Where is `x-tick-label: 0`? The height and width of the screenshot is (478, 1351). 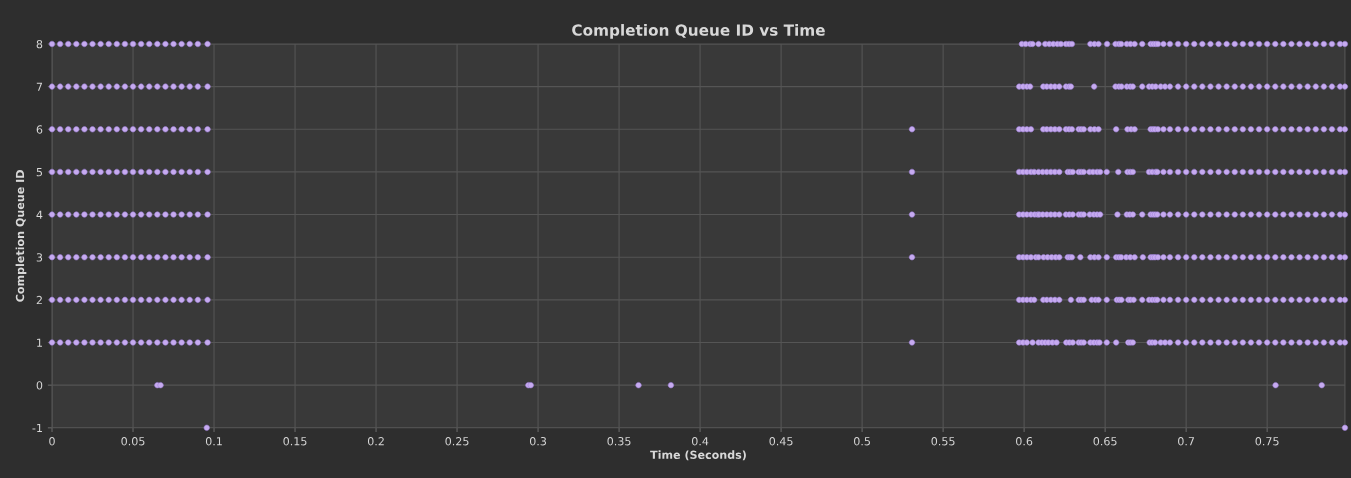 x-tick-label: 0 is located at coordinates (52, 441).